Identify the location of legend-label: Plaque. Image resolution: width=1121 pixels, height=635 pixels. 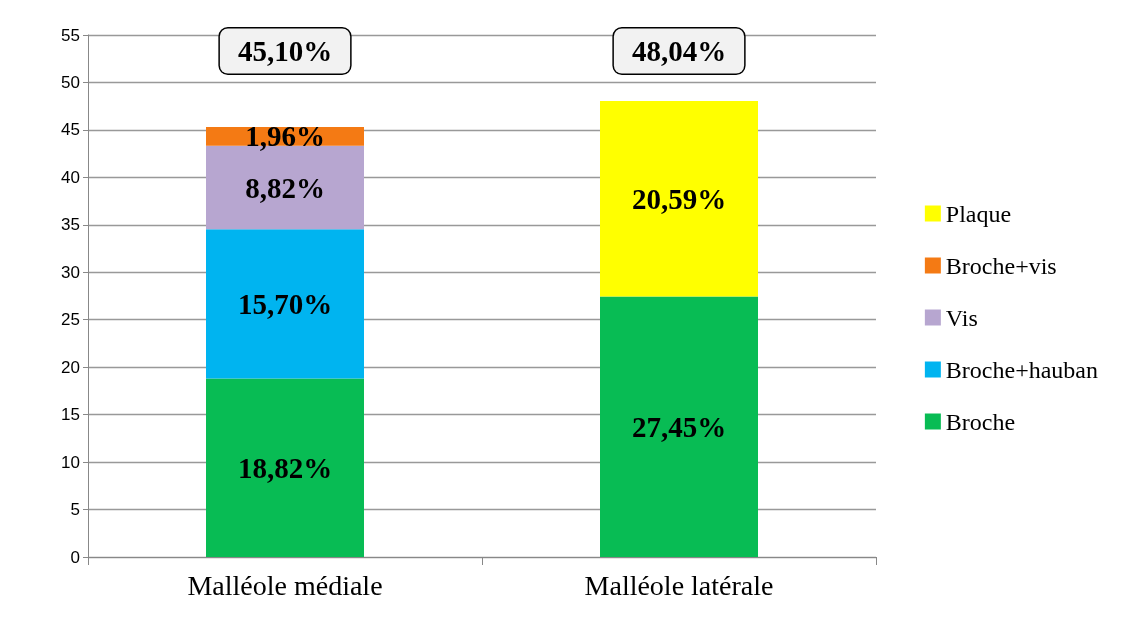
(978, 213).